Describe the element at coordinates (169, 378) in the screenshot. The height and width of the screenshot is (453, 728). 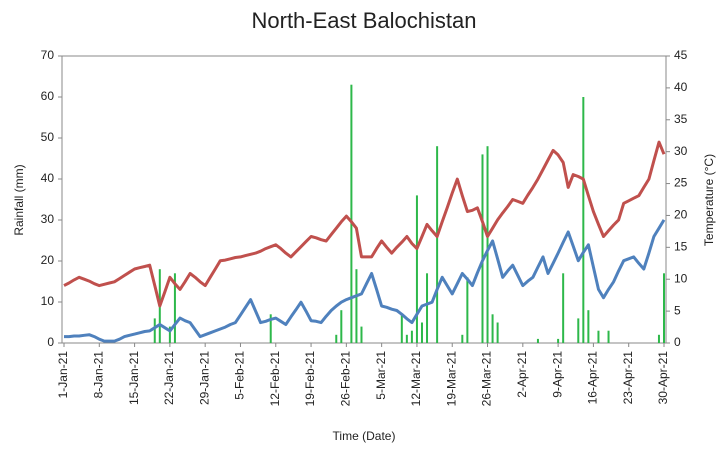
I see `x-tick-label: 22-Jan-21` at that location.